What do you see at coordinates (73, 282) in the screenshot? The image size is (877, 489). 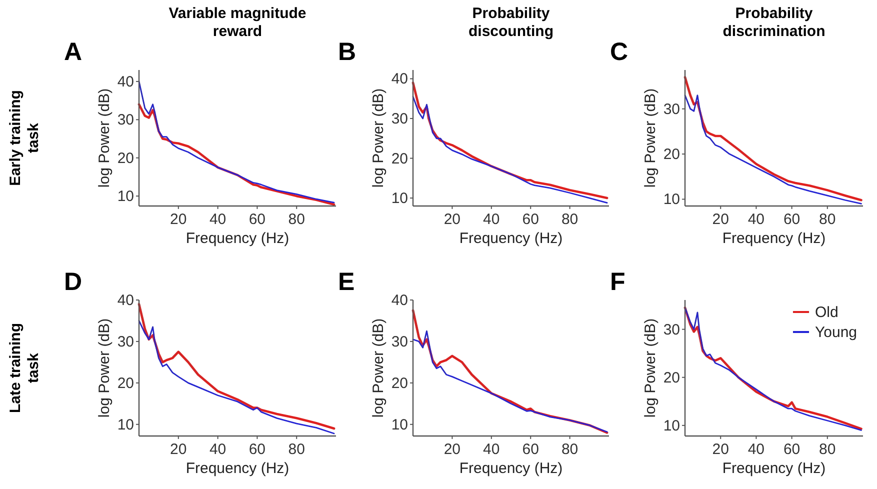 I see `text: D` at bounding box center [73, 282].